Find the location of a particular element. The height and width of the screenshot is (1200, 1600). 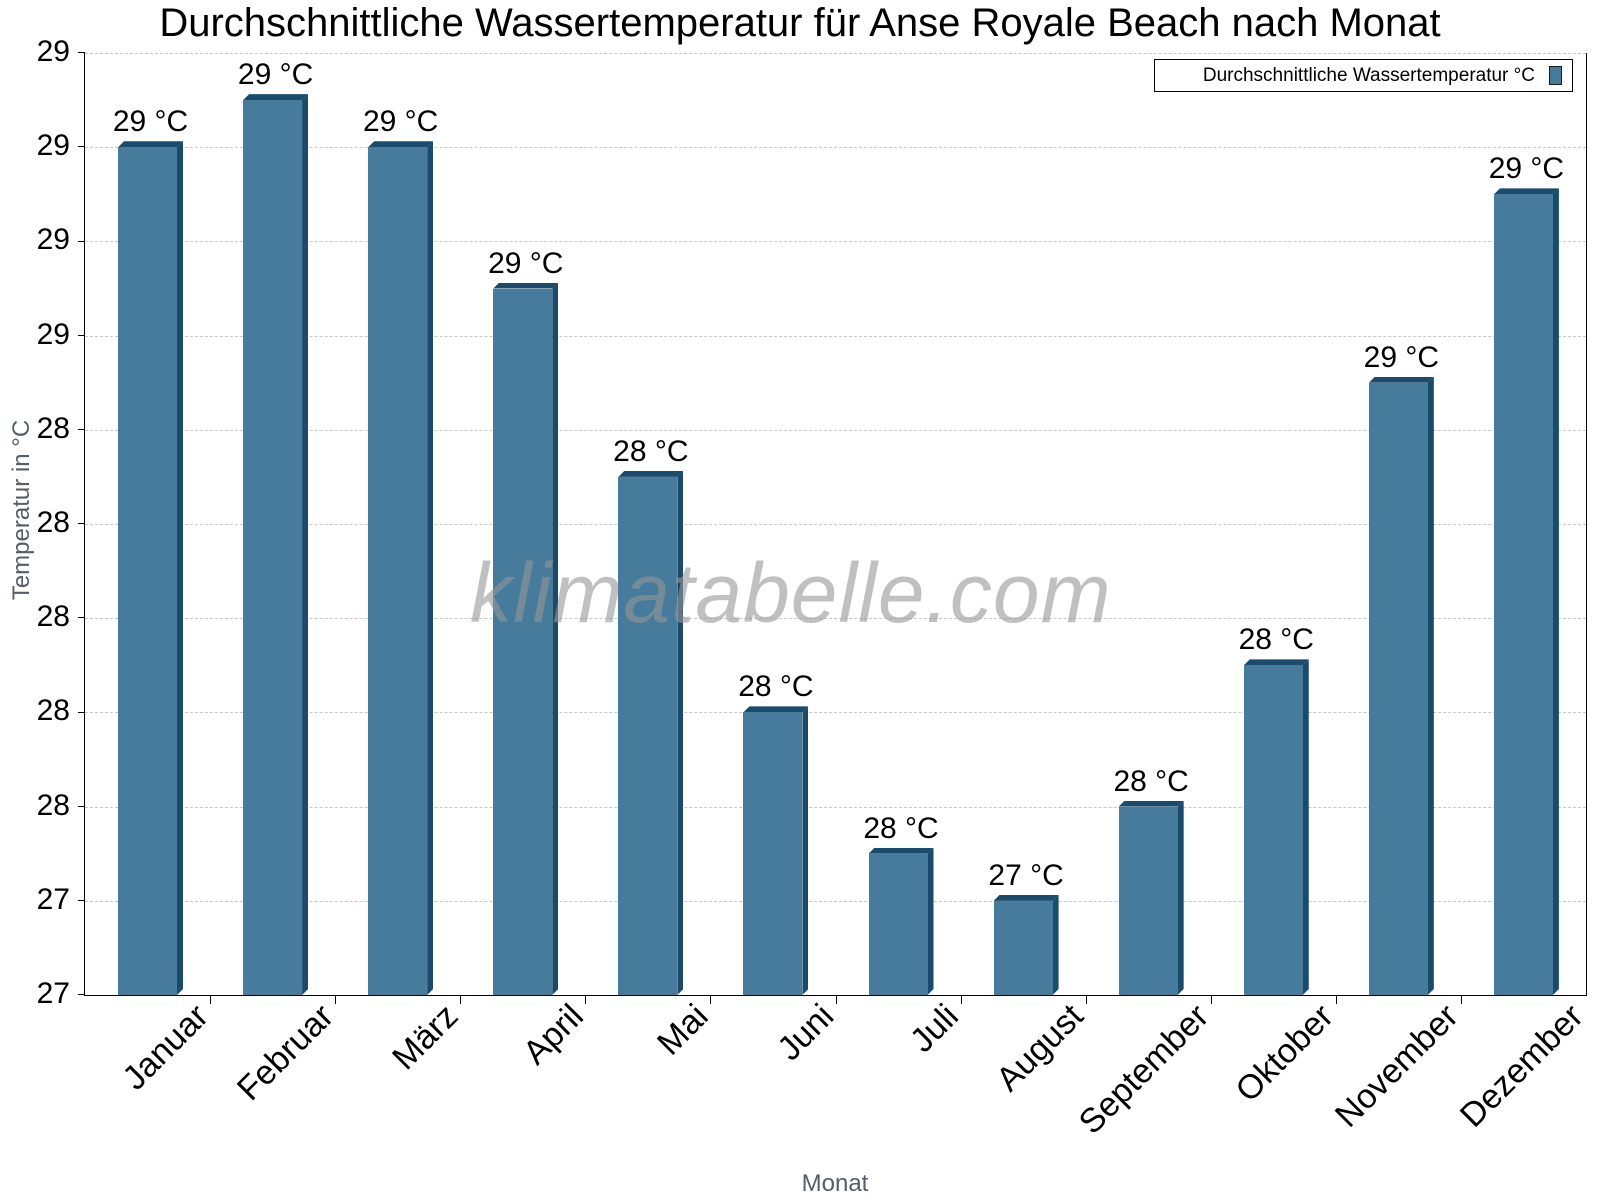

bar-mai is located at coordinates (647, 736).